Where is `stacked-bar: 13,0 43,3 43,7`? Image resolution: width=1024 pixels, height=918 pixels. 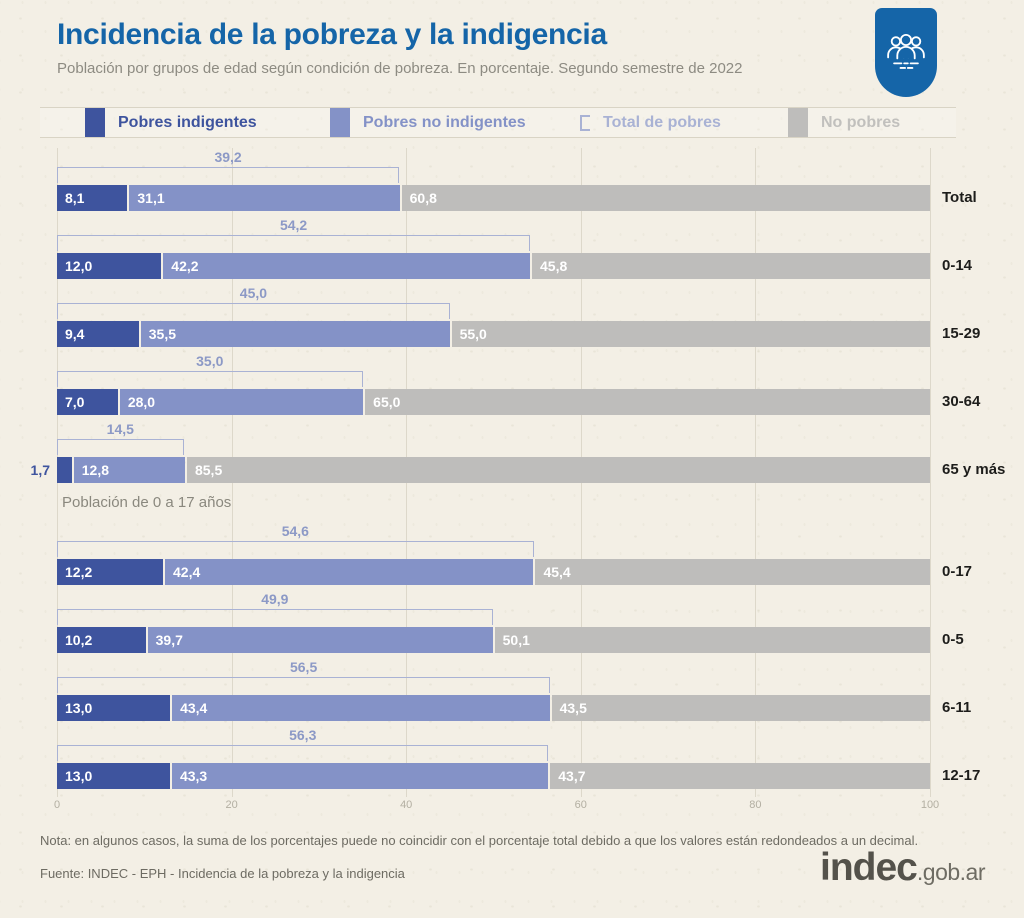 stacked-bar: 13,0 43,3 43,7 is located at coordinates (494, 776).